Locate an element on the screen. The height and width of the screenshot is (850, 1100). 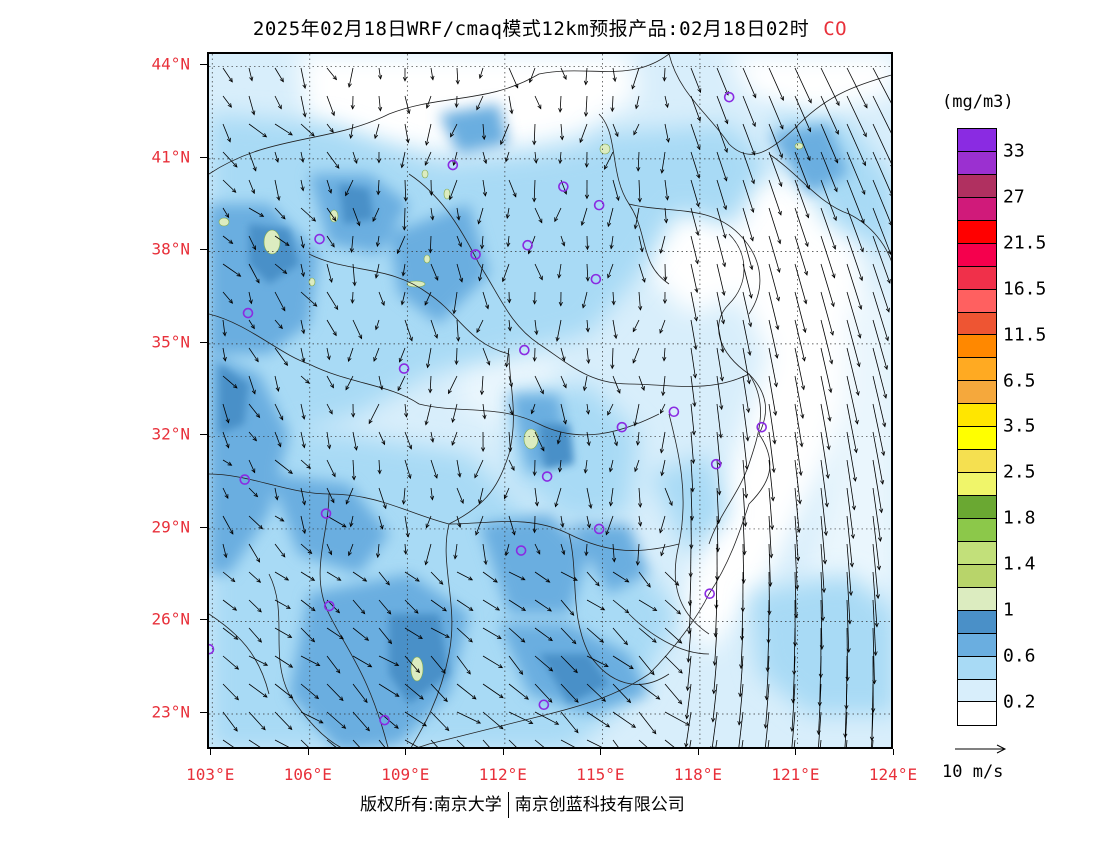
legend-label: 3.5 is located at coordinates (1019, 426).